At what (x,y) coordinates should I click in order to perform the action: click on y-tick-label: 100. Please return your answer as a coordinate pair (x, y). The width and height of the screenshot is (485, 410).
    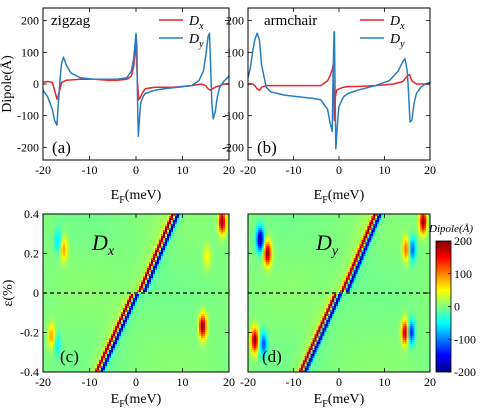
    Looking at the image, I should click on (30, 52).